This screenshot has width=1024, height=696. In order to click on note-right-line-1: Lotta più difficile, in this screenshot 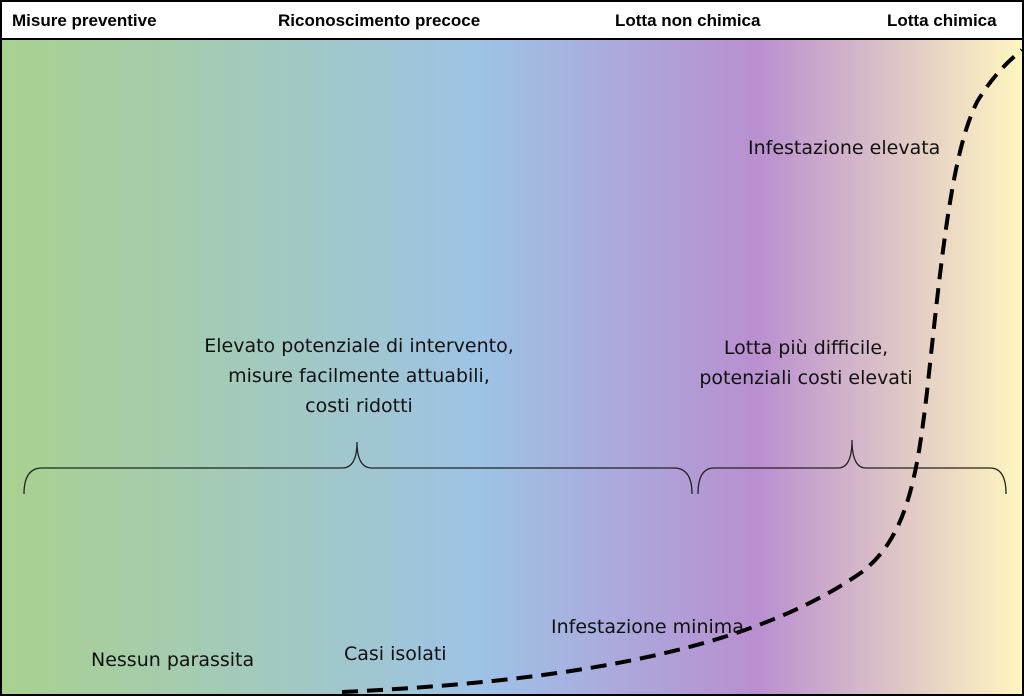, I will do `click(806, 348)`.